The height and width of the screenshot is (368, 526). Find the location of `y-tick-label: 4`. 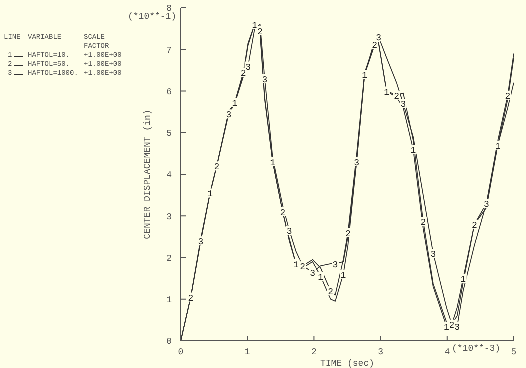

y-tick-label: 4 is located at coordinates (169, 175).